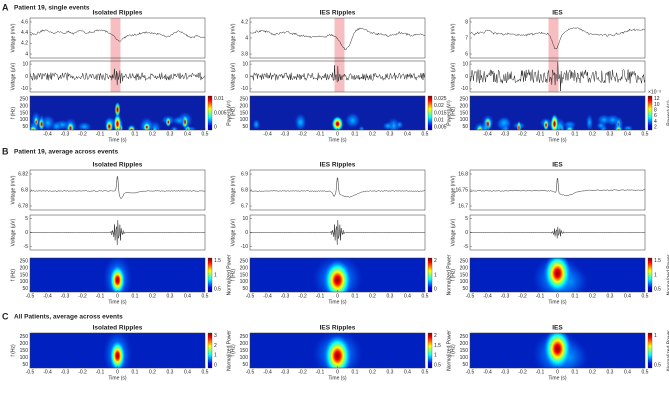 This screenshot has height=407, width=669. What do you see at coordinates (244, 174) in the screenshot?
I see `y-tick-label: 6.9` at bounding box center [244, 174].